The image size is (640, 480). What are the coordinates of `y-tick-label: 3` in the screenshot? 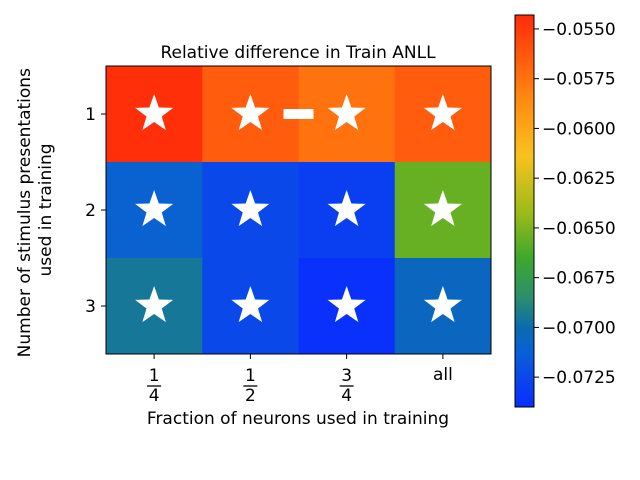 It's located at (90, 307).